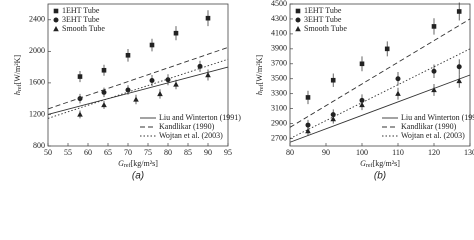  I want to click on y-tick-label: 2000, so click(37, 50).